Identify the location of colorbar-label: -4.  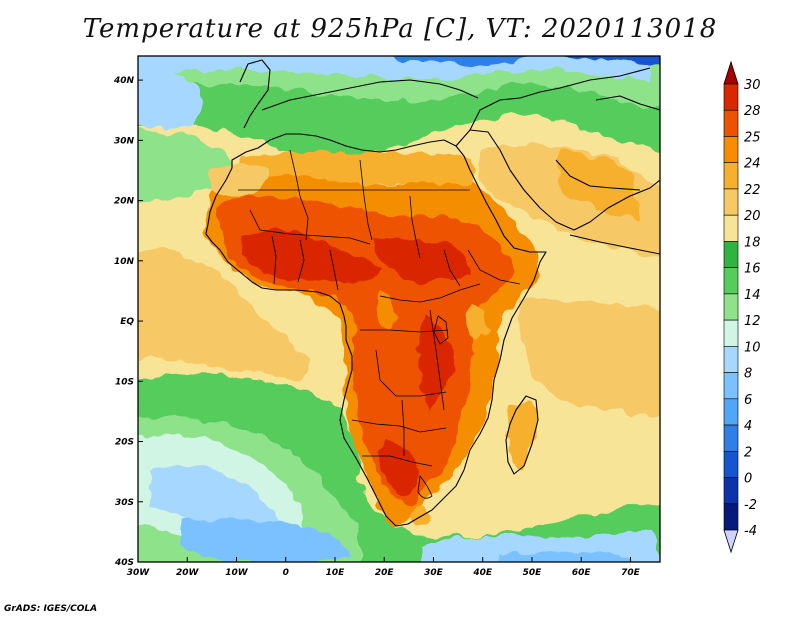
(750, 531).